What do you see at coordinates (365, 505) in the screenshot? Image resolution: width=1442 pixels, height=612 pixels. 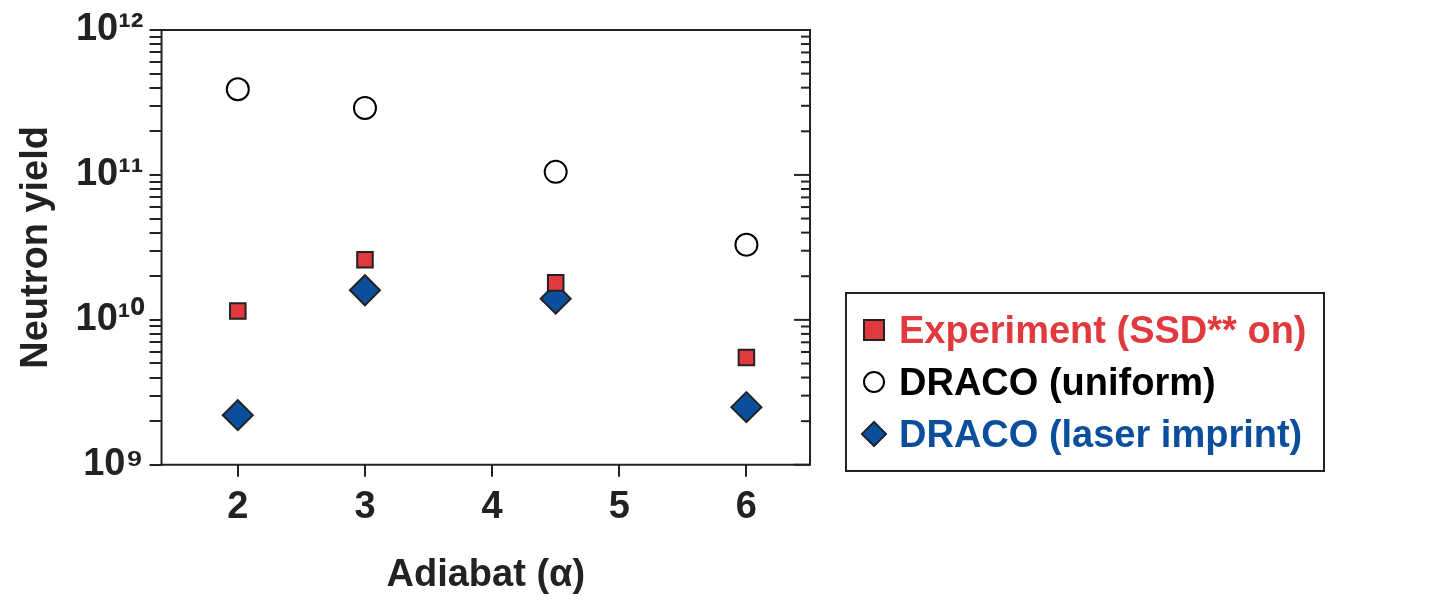 I see `x-tick-label: 3` at bounding box center [365, 505].